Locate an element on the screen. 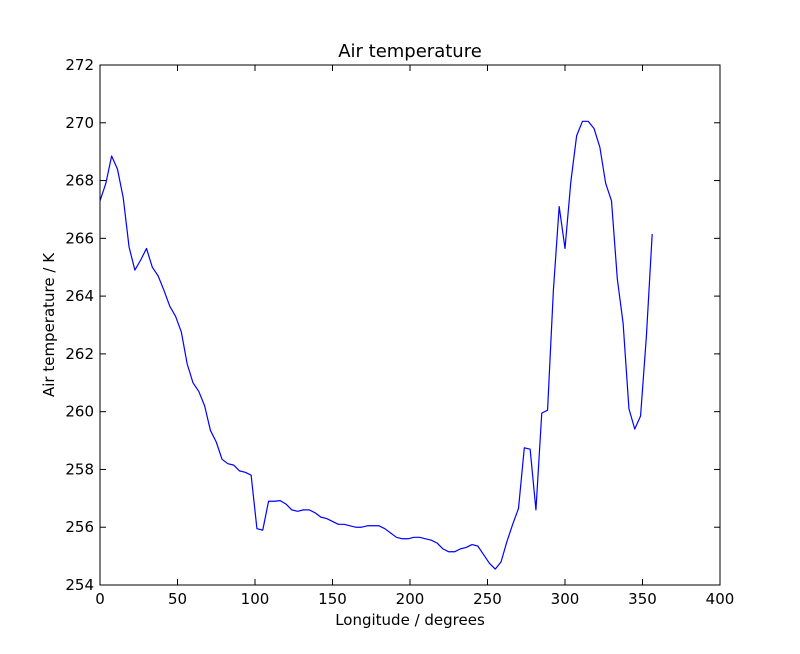 This screenshot has height=654, width=800. y-tick-label: 260 is located at coordinates (79, 412).